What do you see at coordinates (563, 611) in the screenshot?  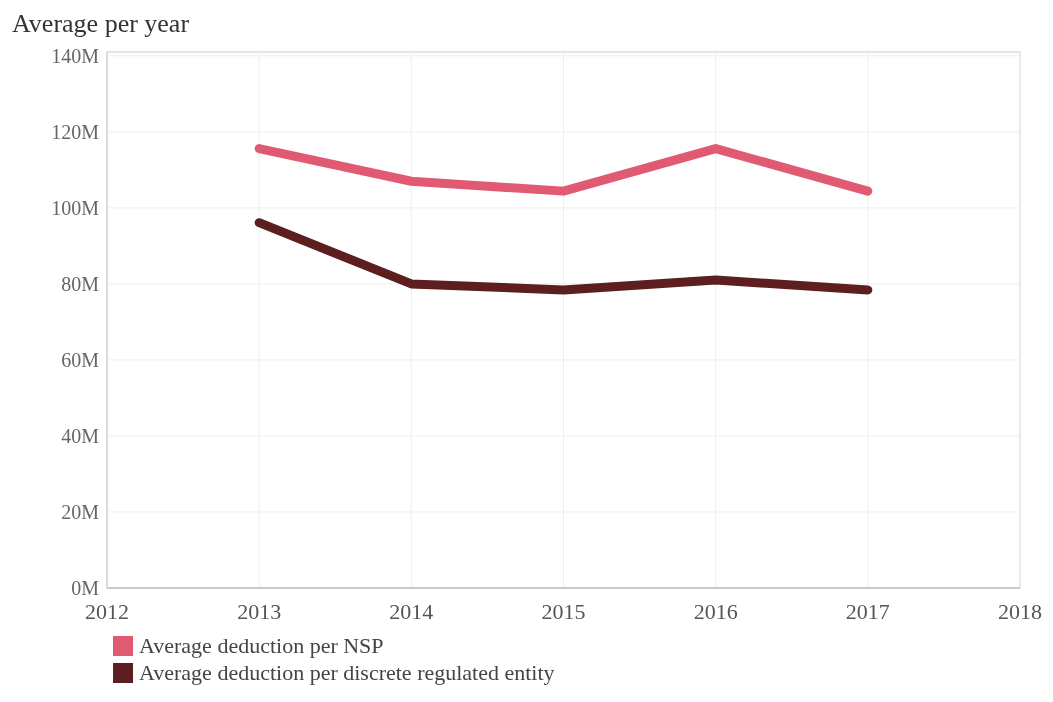 I see `x-tick-label: 2015` at bounding box center [563, 611].